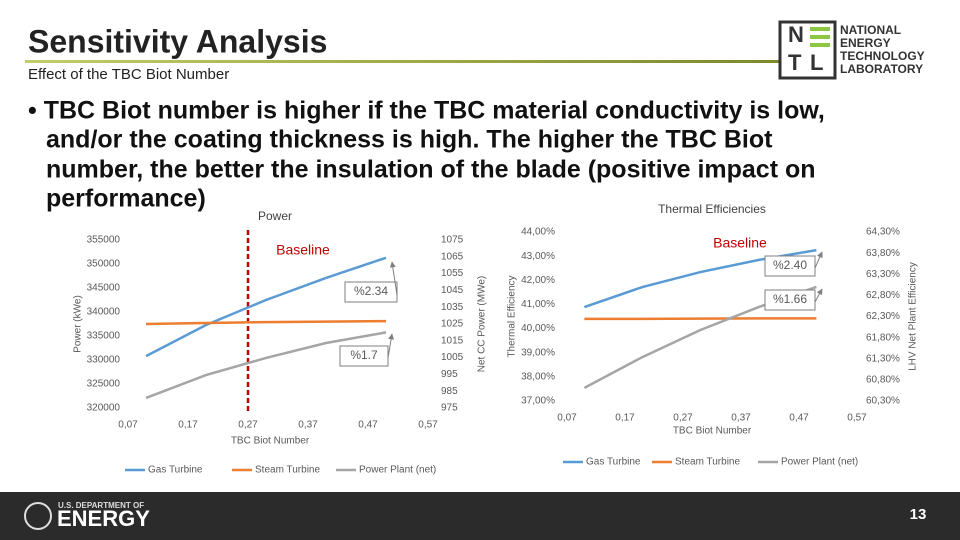 The height and width of the screenshot is (540, 960). What do you see at coordinates (913, 316) in the screenshot?
I see `y2-axis-title: LHV Net Plant Efficiency` at bounding box center [913, 316].